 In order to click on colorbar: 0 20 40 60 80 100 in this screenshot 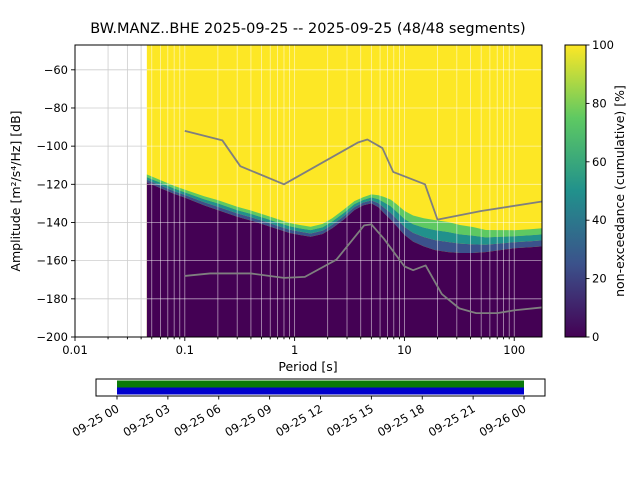, I will do `click(589, 191)`.